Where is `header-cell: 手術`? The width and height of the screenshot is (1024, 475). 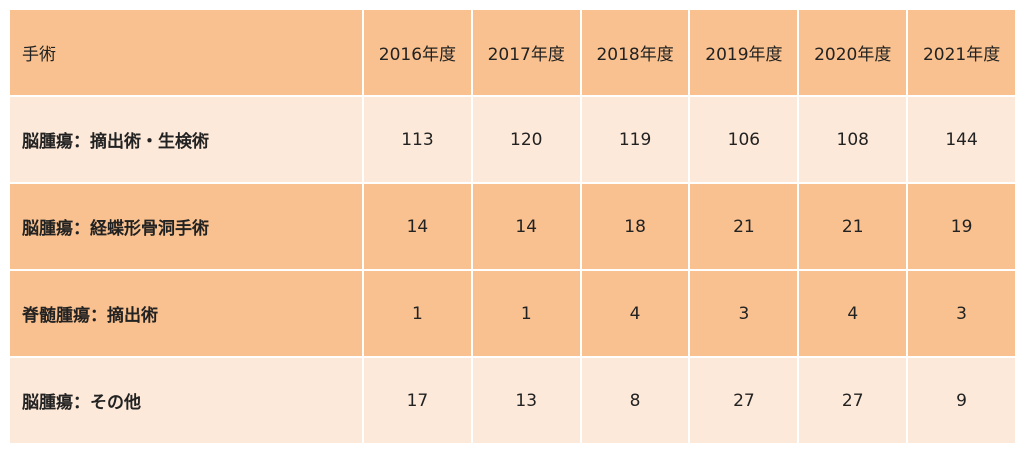
header-cell: 手術 is located at coordinates (186, 52).